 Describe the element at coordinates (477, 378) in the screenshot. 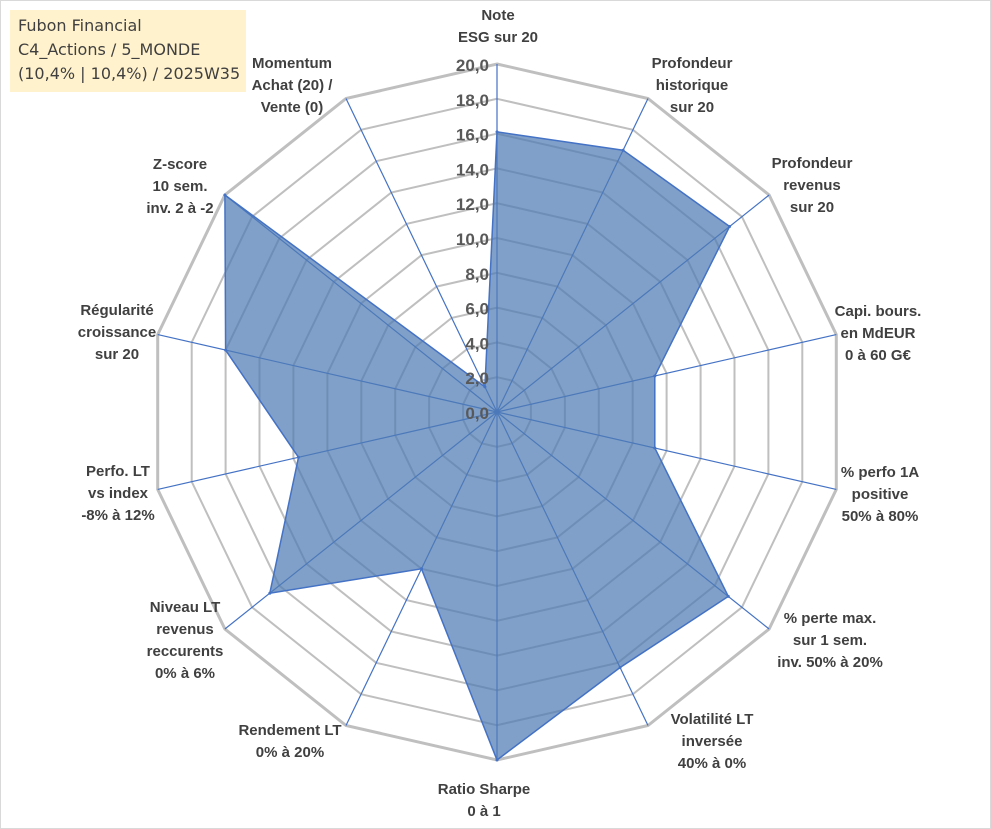

I see `tick-label-1: 2,0` at that location.